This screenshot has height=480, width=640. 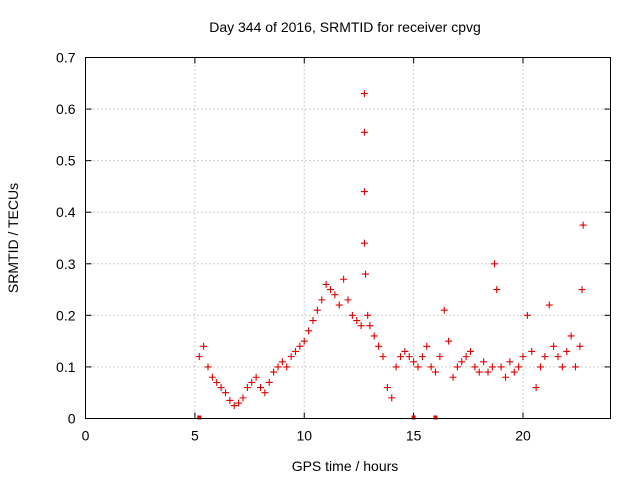 What do you see at coordinates (66, 212) in the screenshot?
I see `y-tick-label: 0.4` at bounding box center [66, 212].